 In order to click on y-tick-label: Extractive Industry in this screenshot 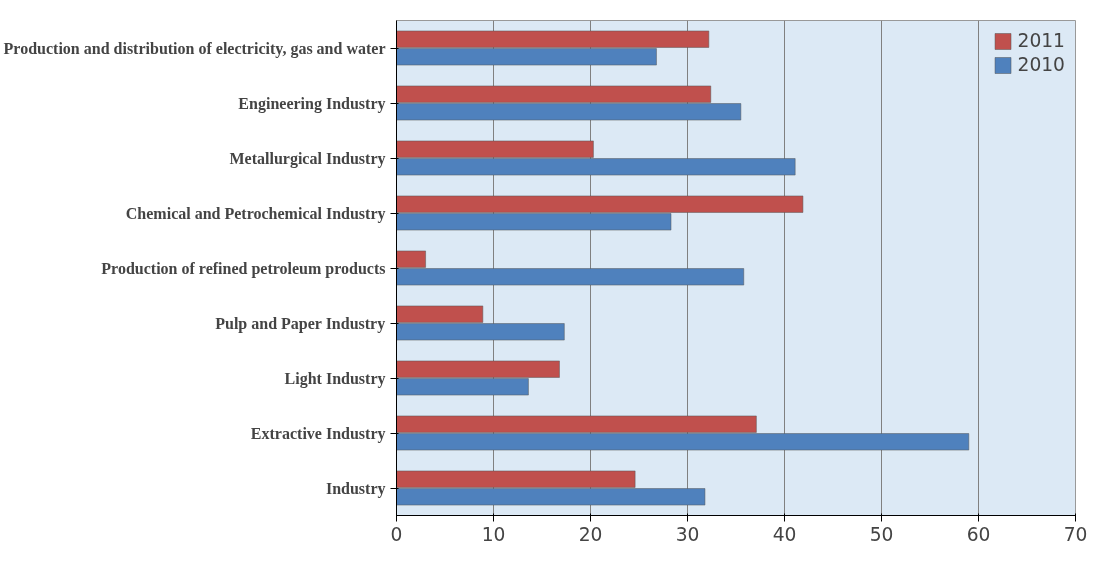, I will do `click(318, 433)`.